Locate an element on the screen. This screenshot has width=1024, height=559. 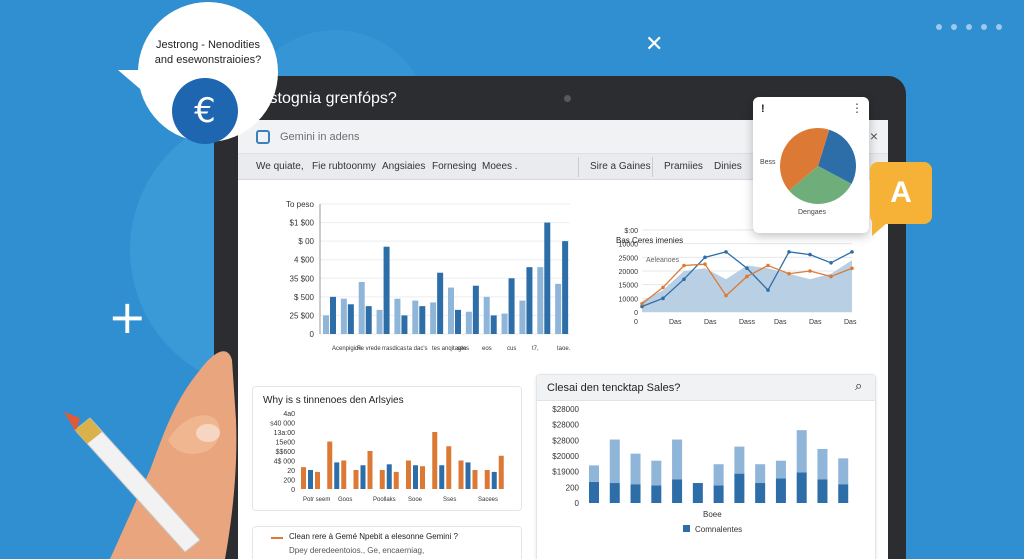
y-tick-label: 25000 is located at coordinates (629, 258).